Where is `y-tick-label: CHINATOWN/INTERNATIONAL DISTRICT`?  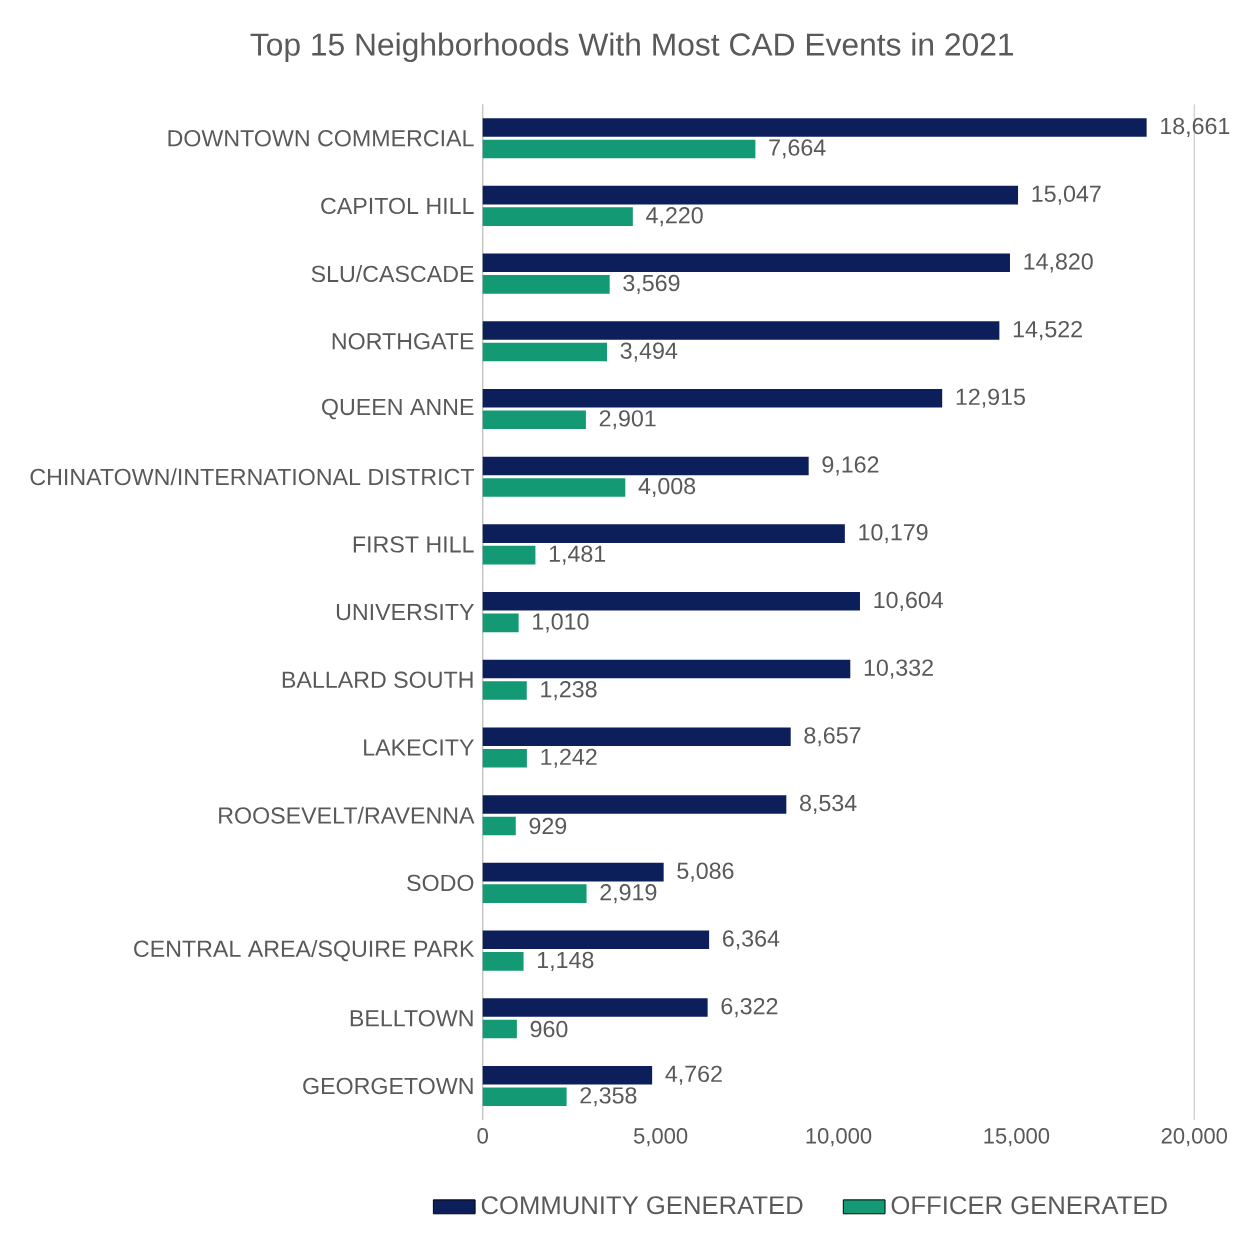 y-tick-label: CHINATOWN/INTERNATIONAL DISTRICT is located at coordinates (252, 477).